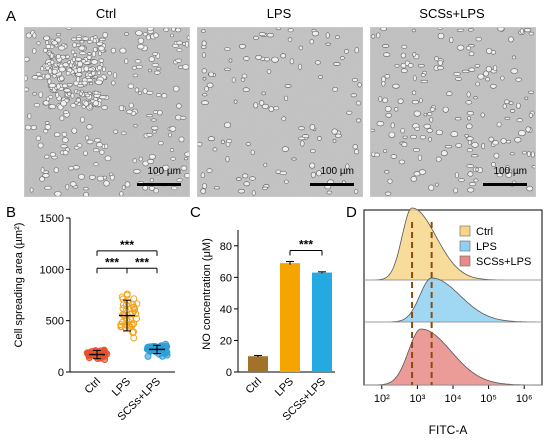 This screenshot has width=550, height=441. Describe the element at coordinates (452, 13) in the screenshot. I see `image-title-scss-lps: SCSs+LPS` at that location.